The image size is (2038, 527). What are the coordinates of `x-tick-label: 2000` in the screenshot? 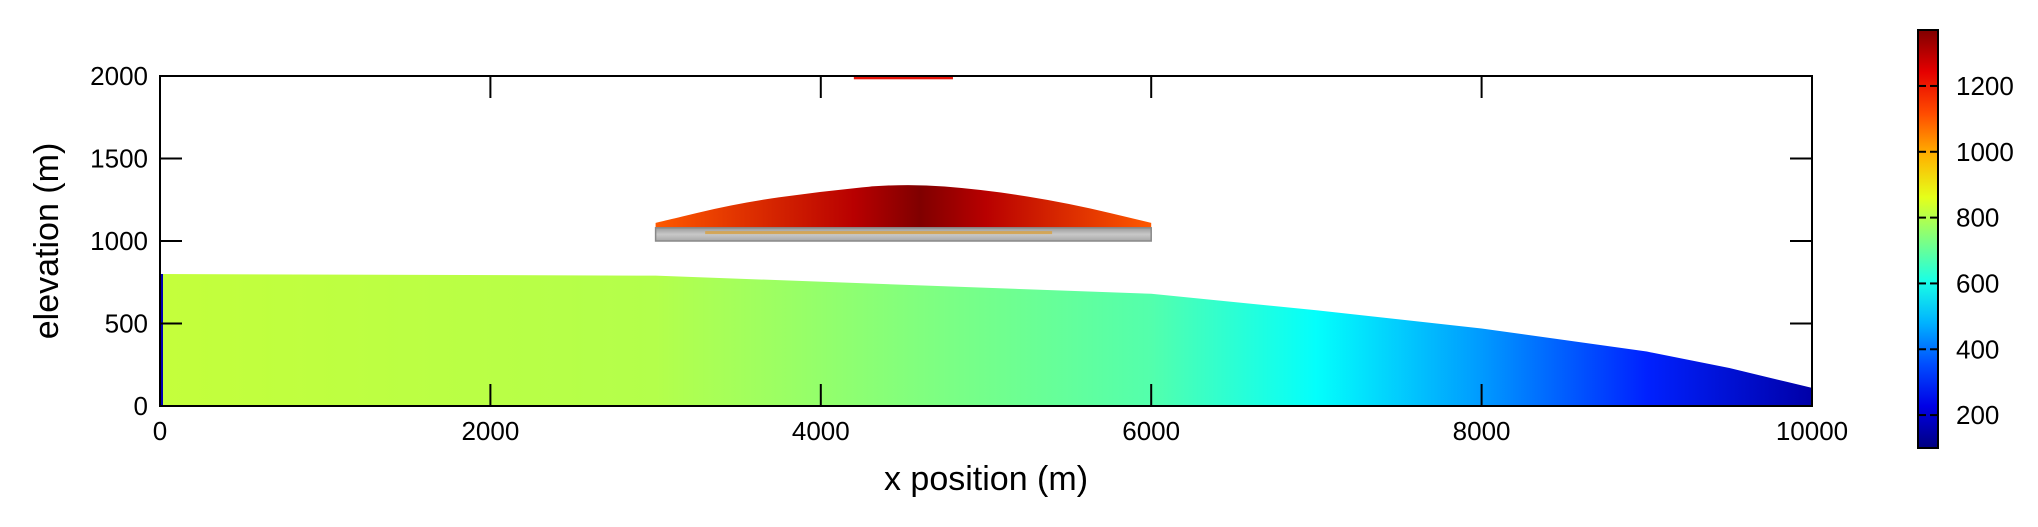 It's located at (490, 431).